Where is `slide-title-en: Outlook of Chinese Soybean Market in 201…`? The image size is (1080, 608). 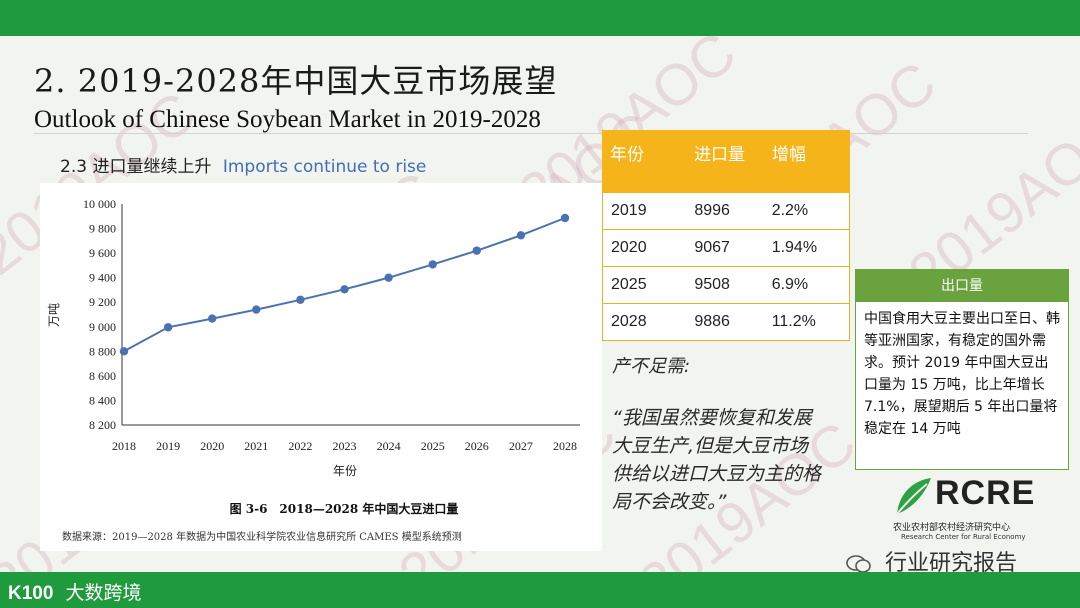
slide-title-en: Outlook of Chinese Soybean Market in 201… is located at coordinates (287, 119).